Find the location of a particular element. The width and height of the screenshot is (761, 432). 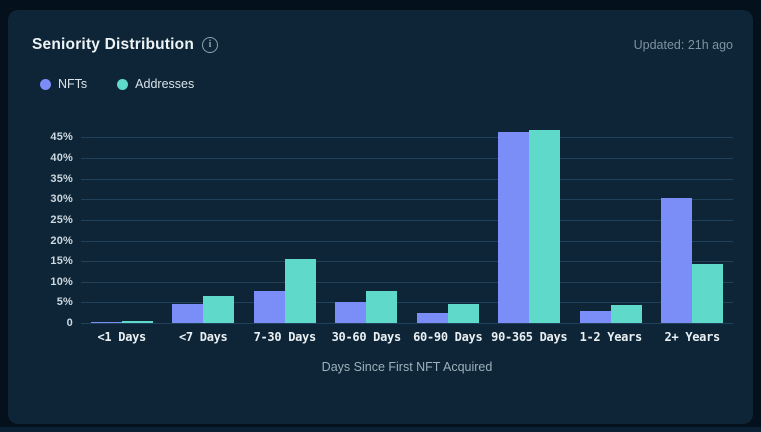

x-label-7-days: <7 Days is located at coordinates (203, 337).